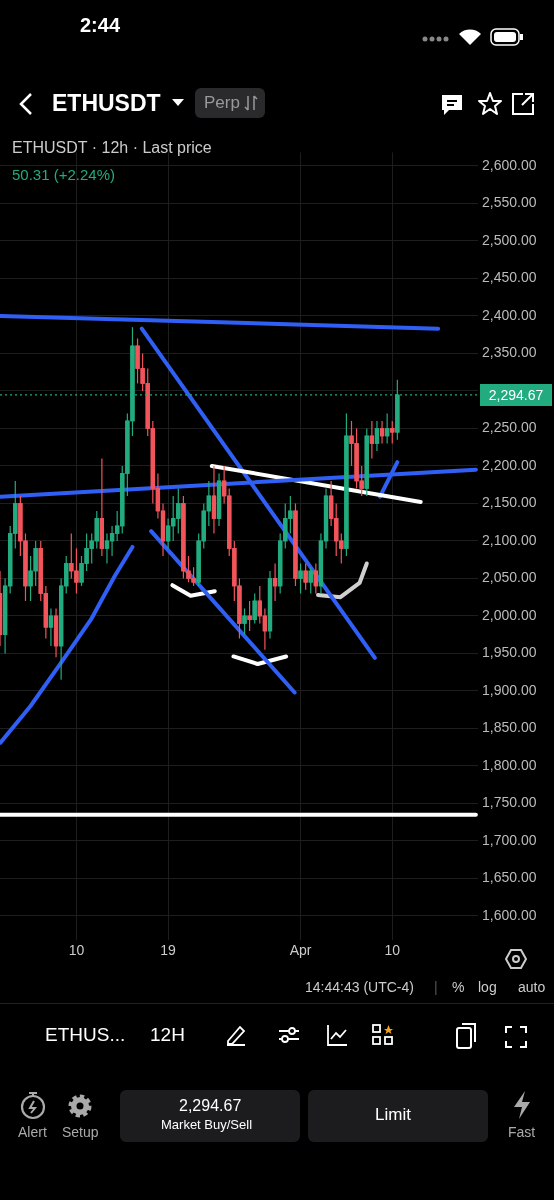  Describe the element at coordinates (509, 202) in the screenshot. I see `y-tick-label: 2,550.00` at that location.